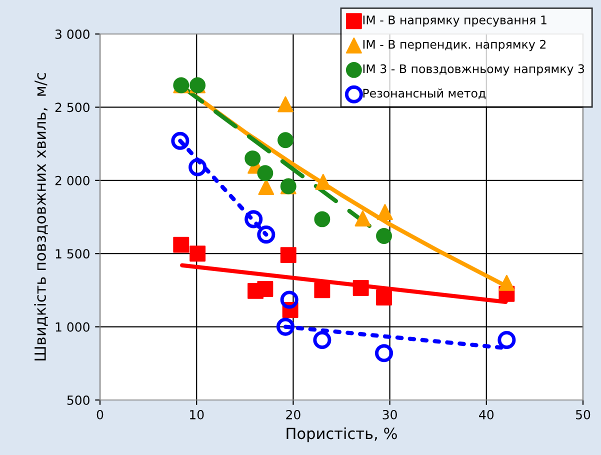  I want to click on legend-label: ІМ - В перпендик. напрямку 2, so click(454, 46).